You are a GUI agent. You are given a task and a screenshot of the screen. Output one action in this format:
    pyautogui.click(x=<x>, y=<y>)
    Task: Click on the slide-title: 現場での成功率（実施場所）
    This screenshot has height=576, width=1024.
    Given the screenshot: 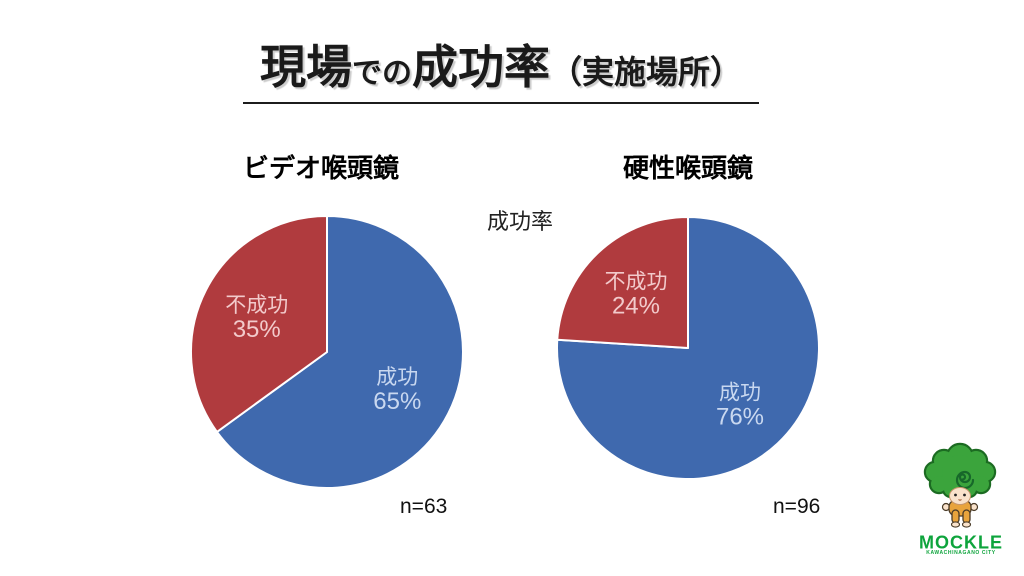 What is the action you would take?
    pyautogui.click(x=501, y=70)
    